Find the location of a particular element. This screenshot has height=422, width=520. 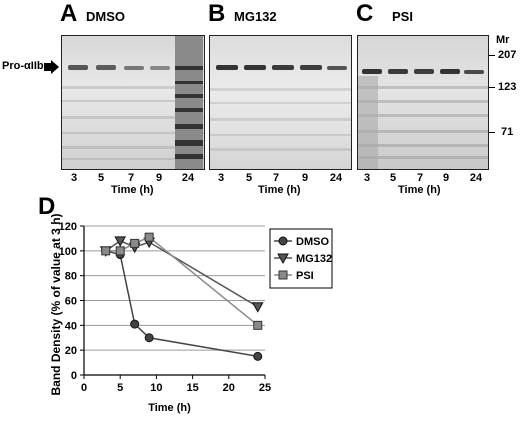

lane-label-a-5: 5 is located at coordinates (101, 178).